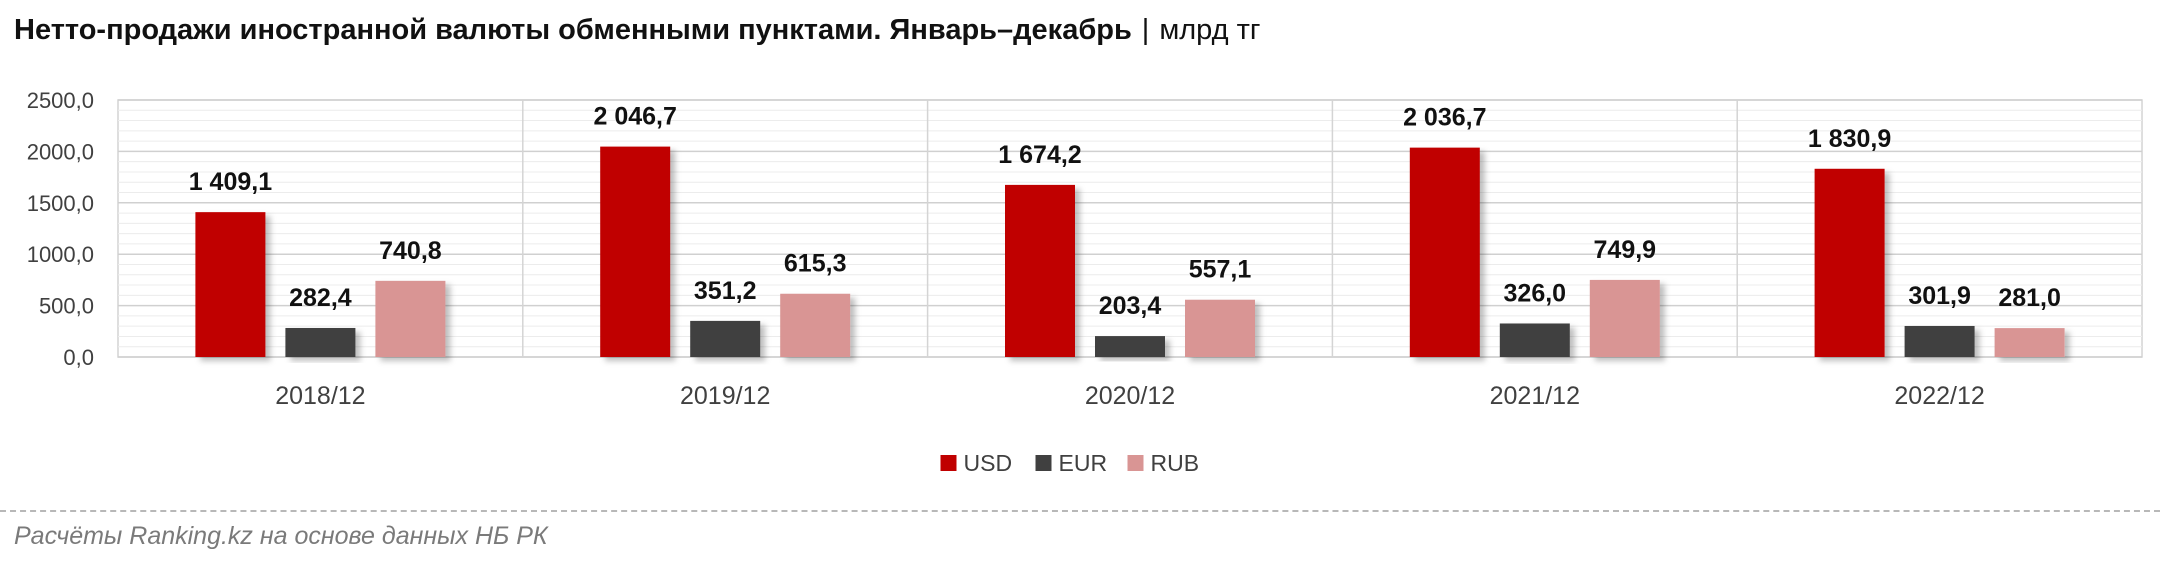 The width and height of the screenshot is (2160, 567). What do you see at coordinates (60, 151) in the screenshot?
I see `y-tick-label: 2000,0` at bounding box center [60, 151].